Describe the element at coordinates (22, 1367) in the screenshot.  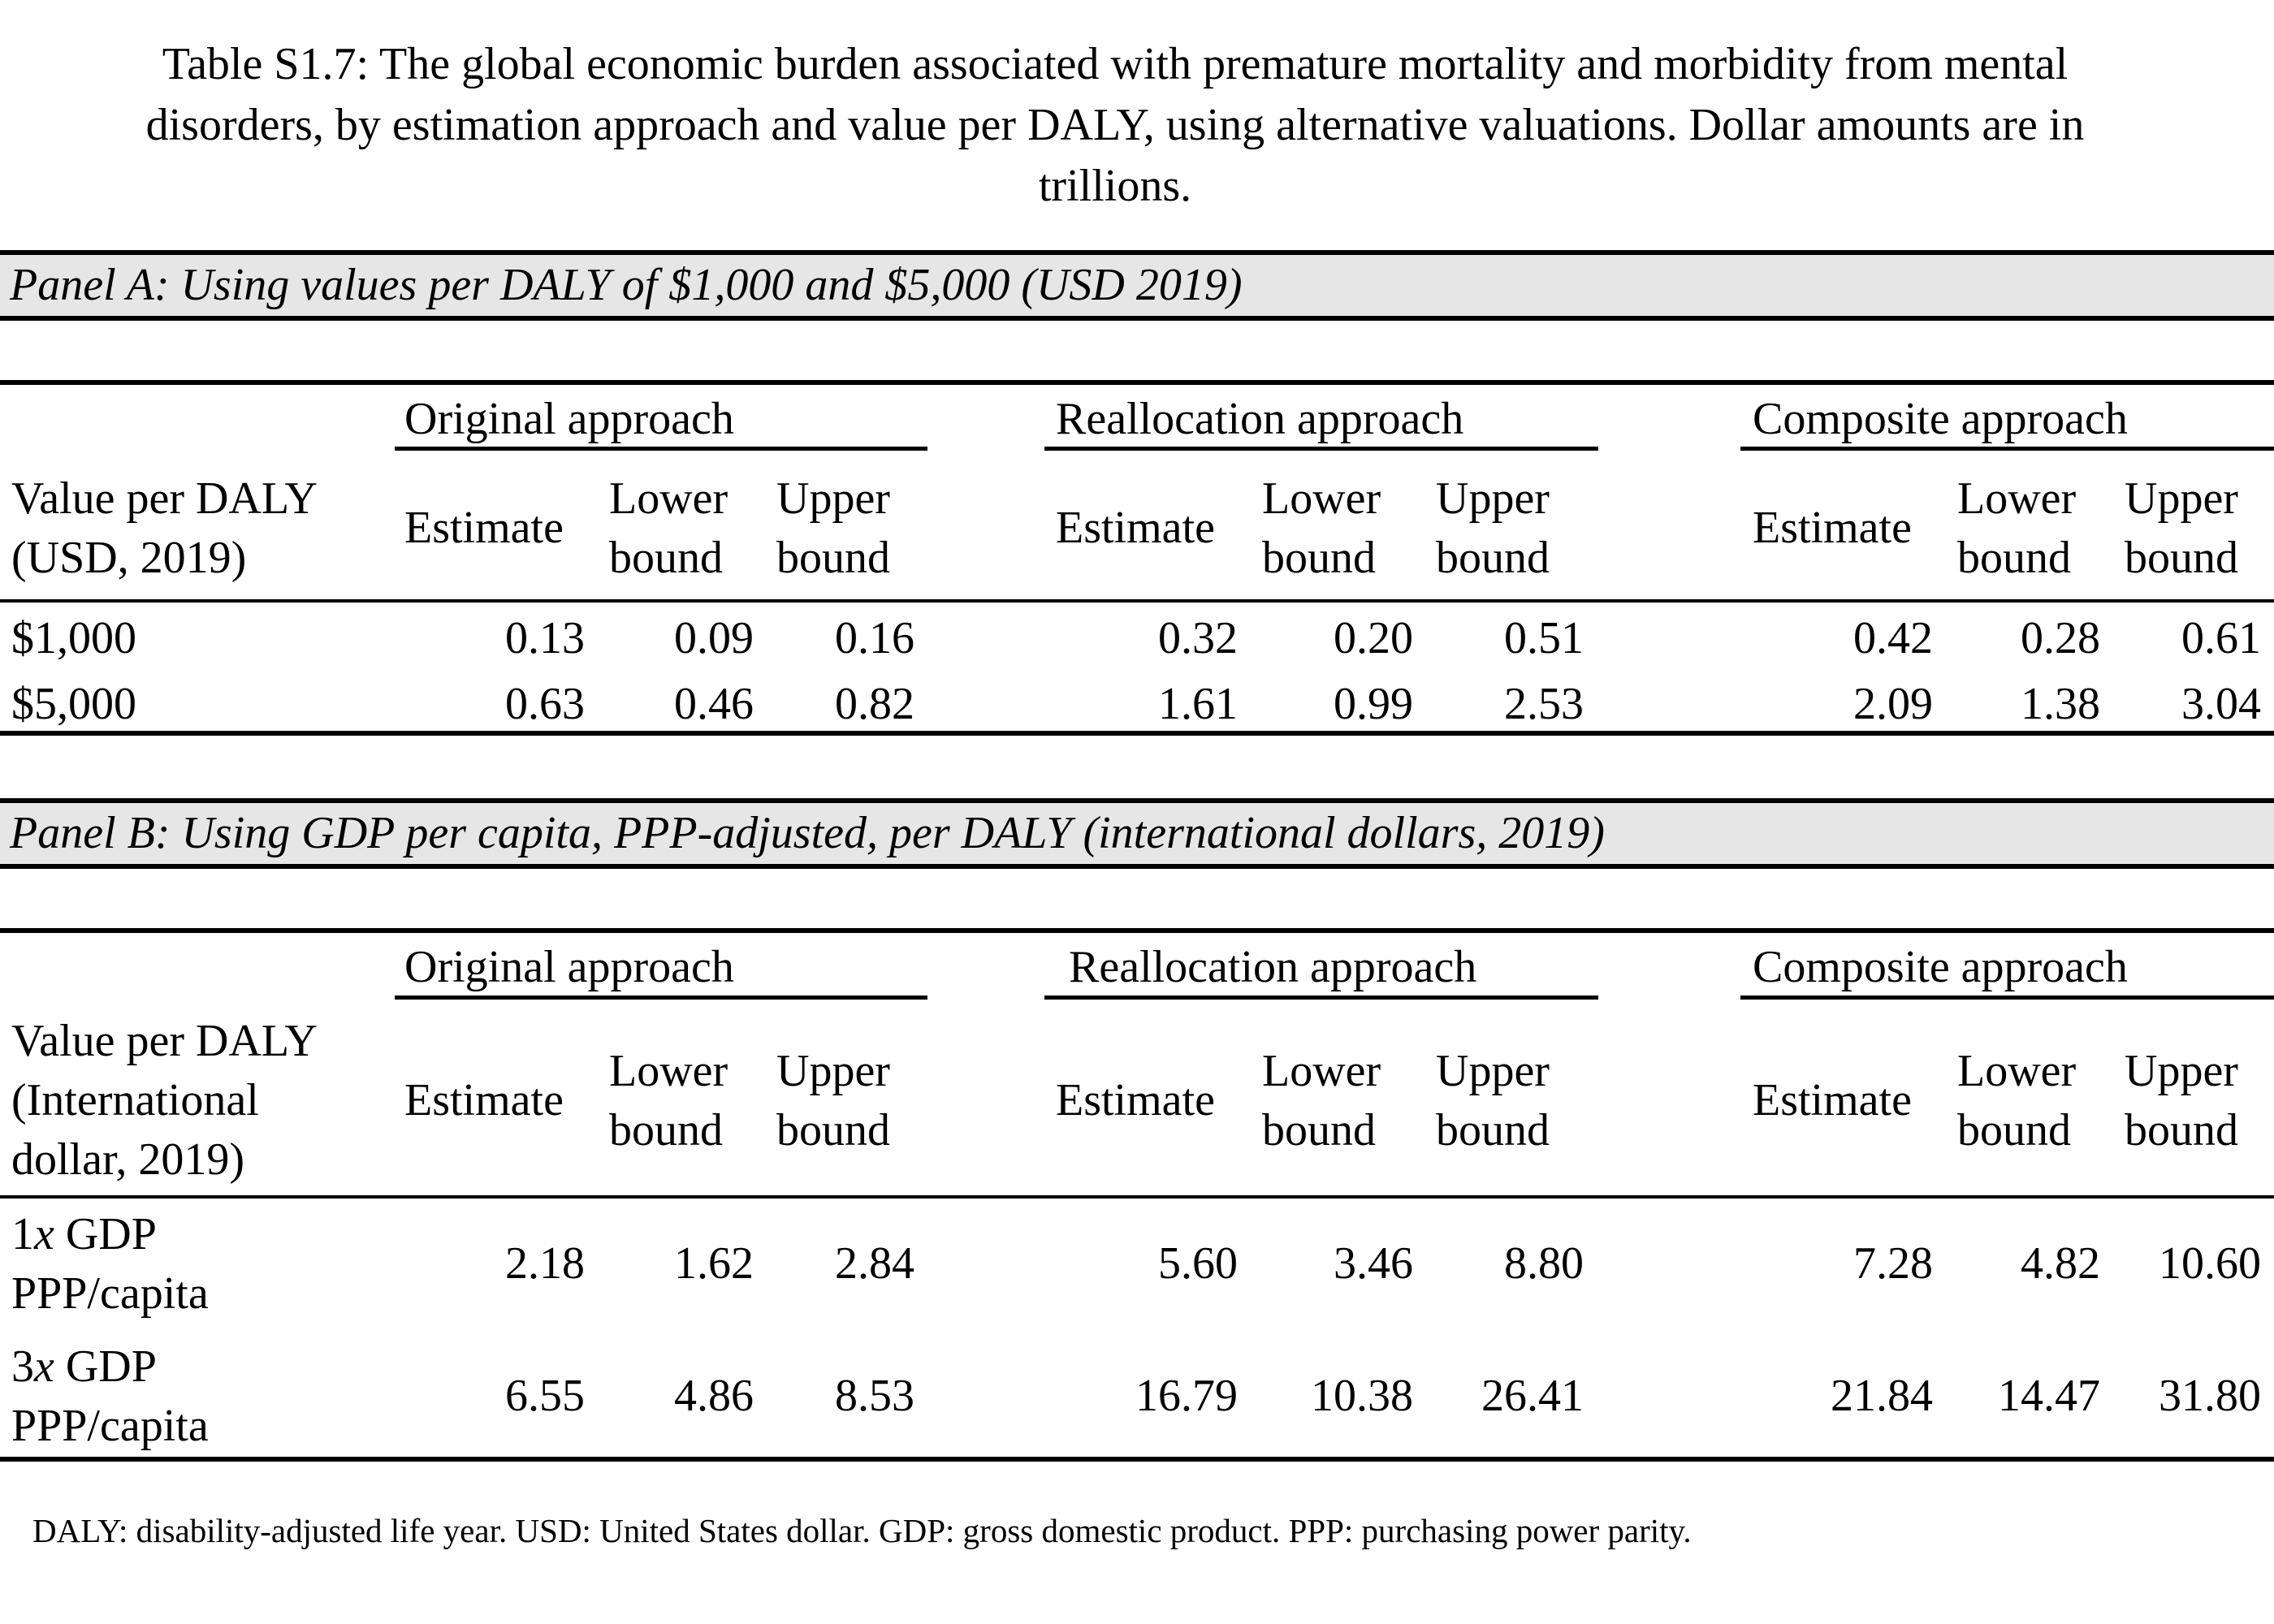
I see `row-label-multiplier: 3` at that location.